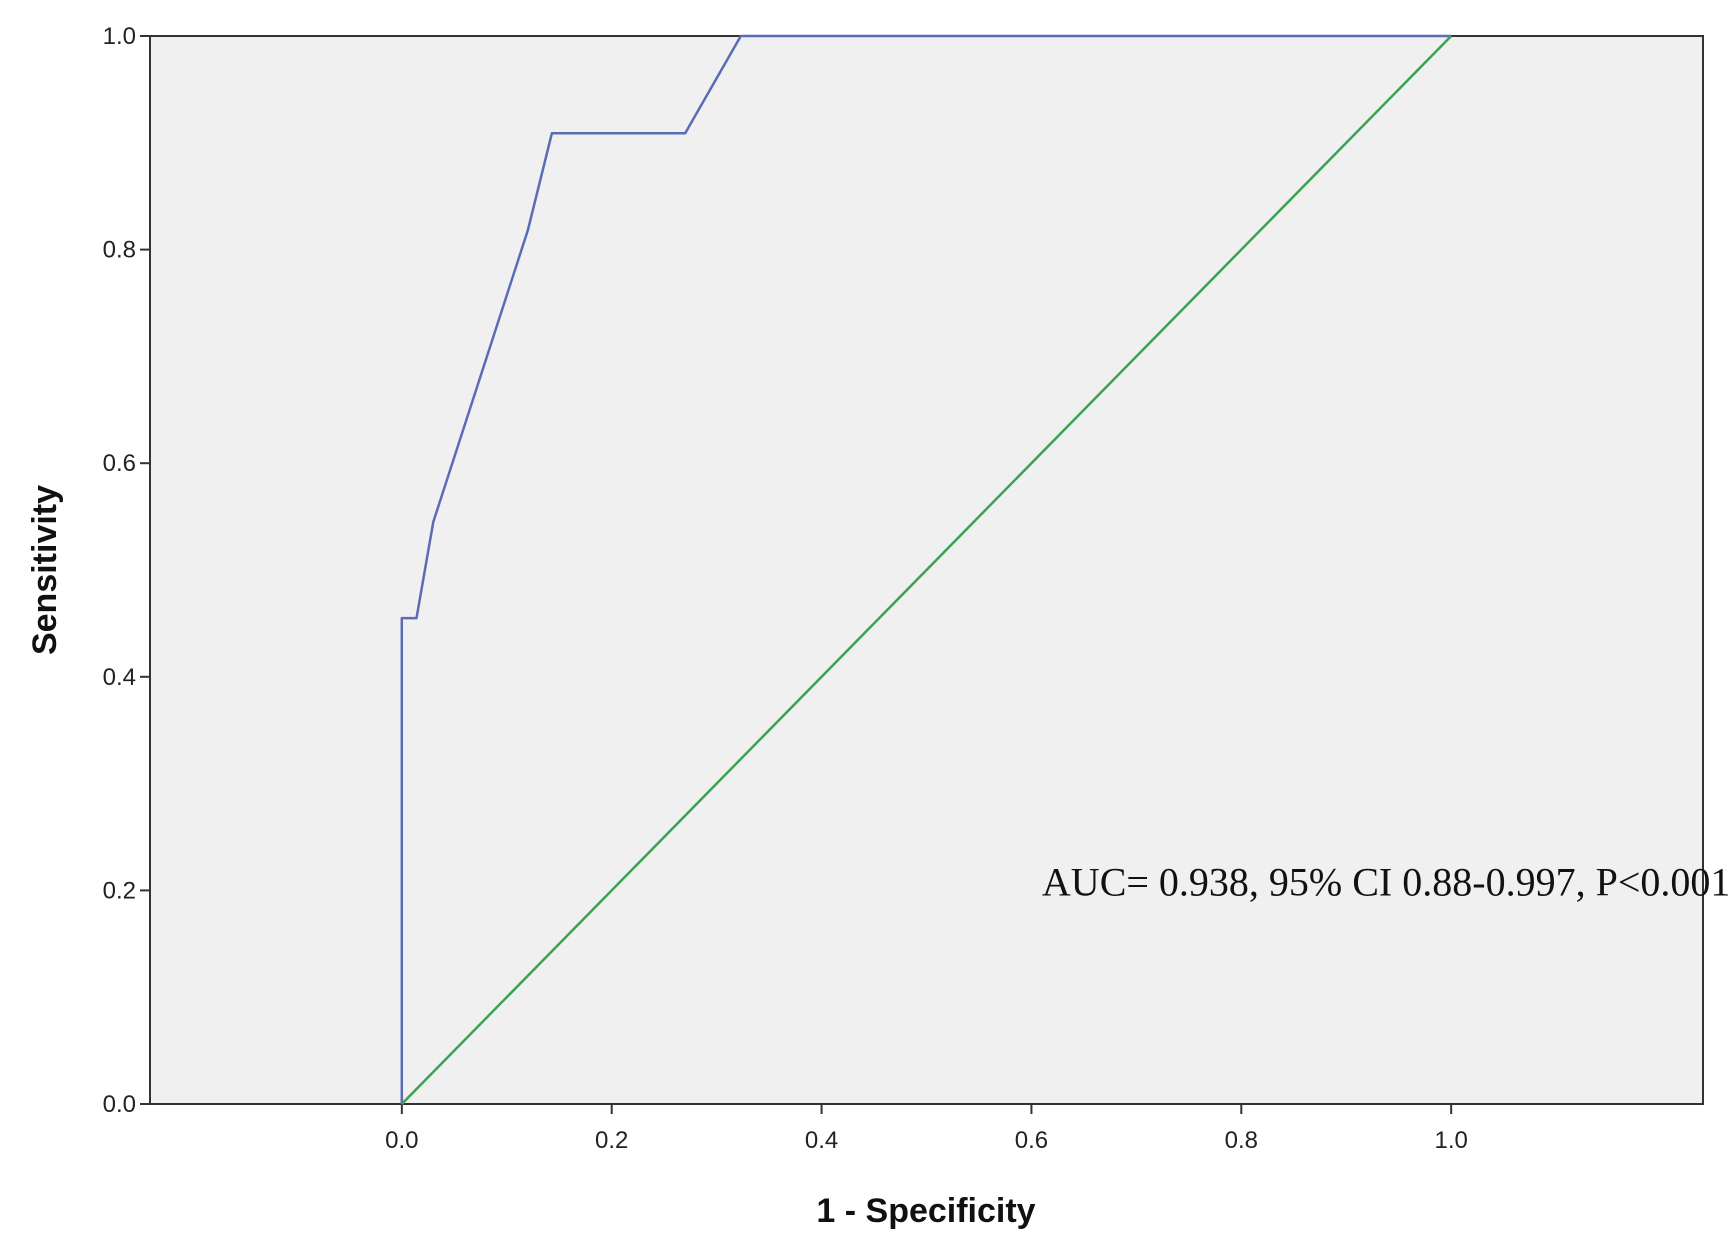  What do you see at coordinates (1241, 1140) in the screenshot?
I see `x-tick-label: 0.8` at bounding box center [1241, 1140].